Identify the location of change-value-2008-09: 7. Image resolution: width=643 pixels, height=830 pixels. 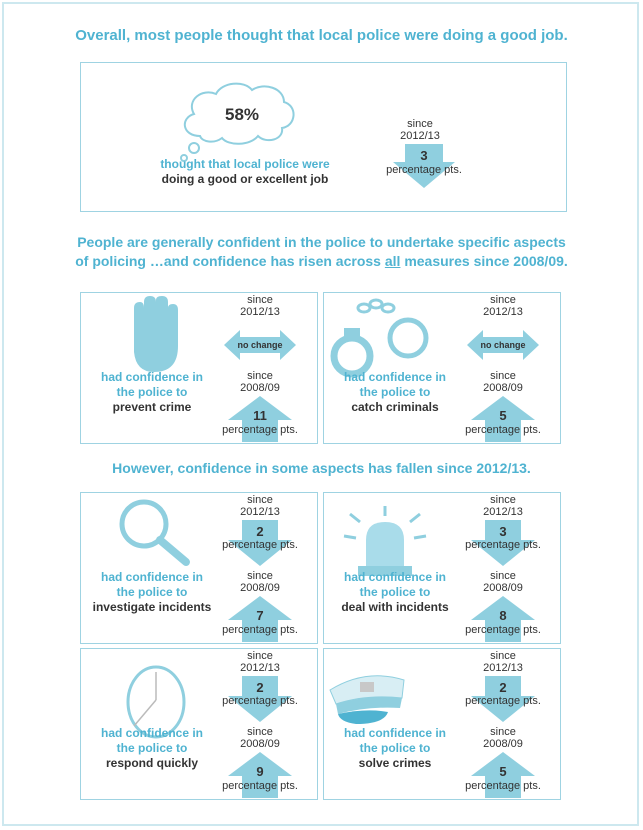
(260, 615).